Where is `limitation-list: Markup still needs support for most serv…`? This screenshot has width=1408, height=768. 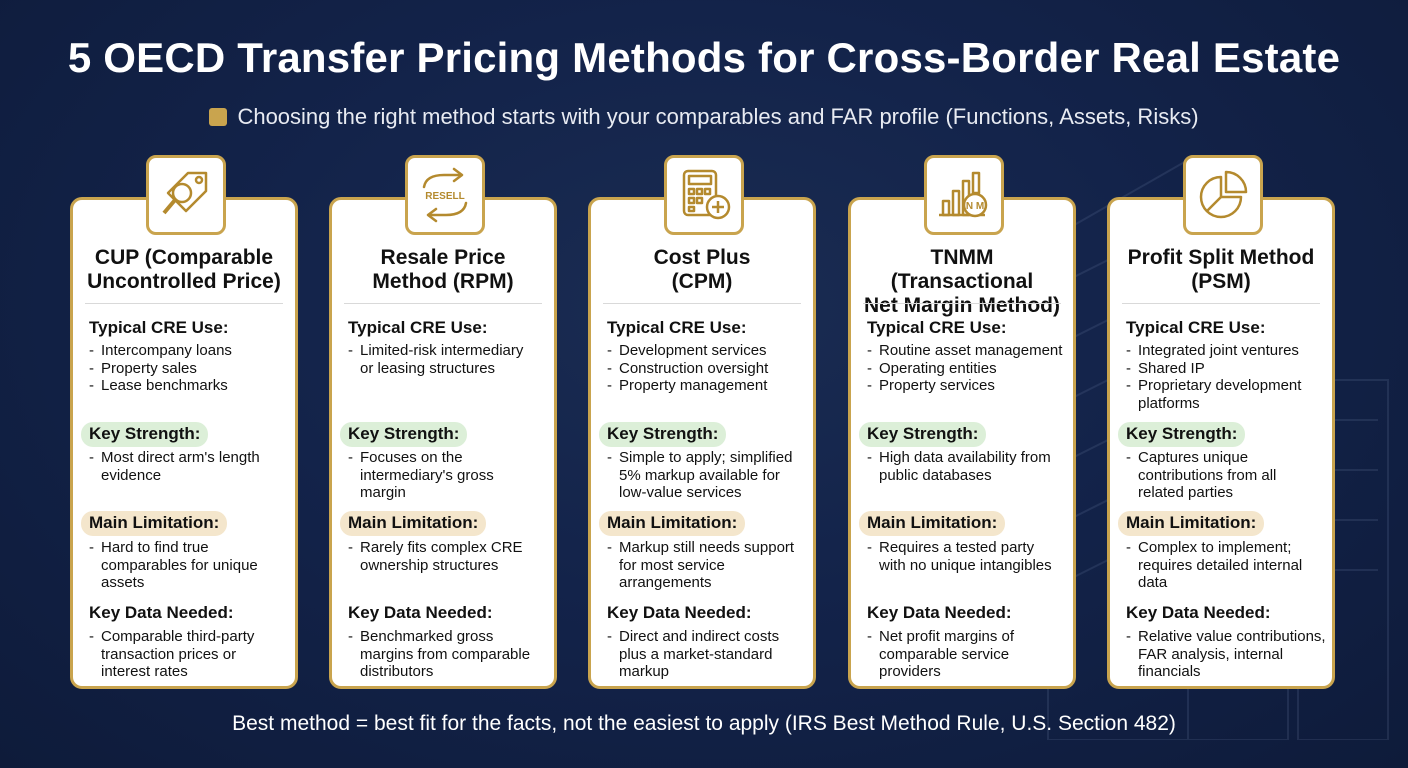
limitation-list: Markup still needs support for most serv… is located at coordinates (705, 565).